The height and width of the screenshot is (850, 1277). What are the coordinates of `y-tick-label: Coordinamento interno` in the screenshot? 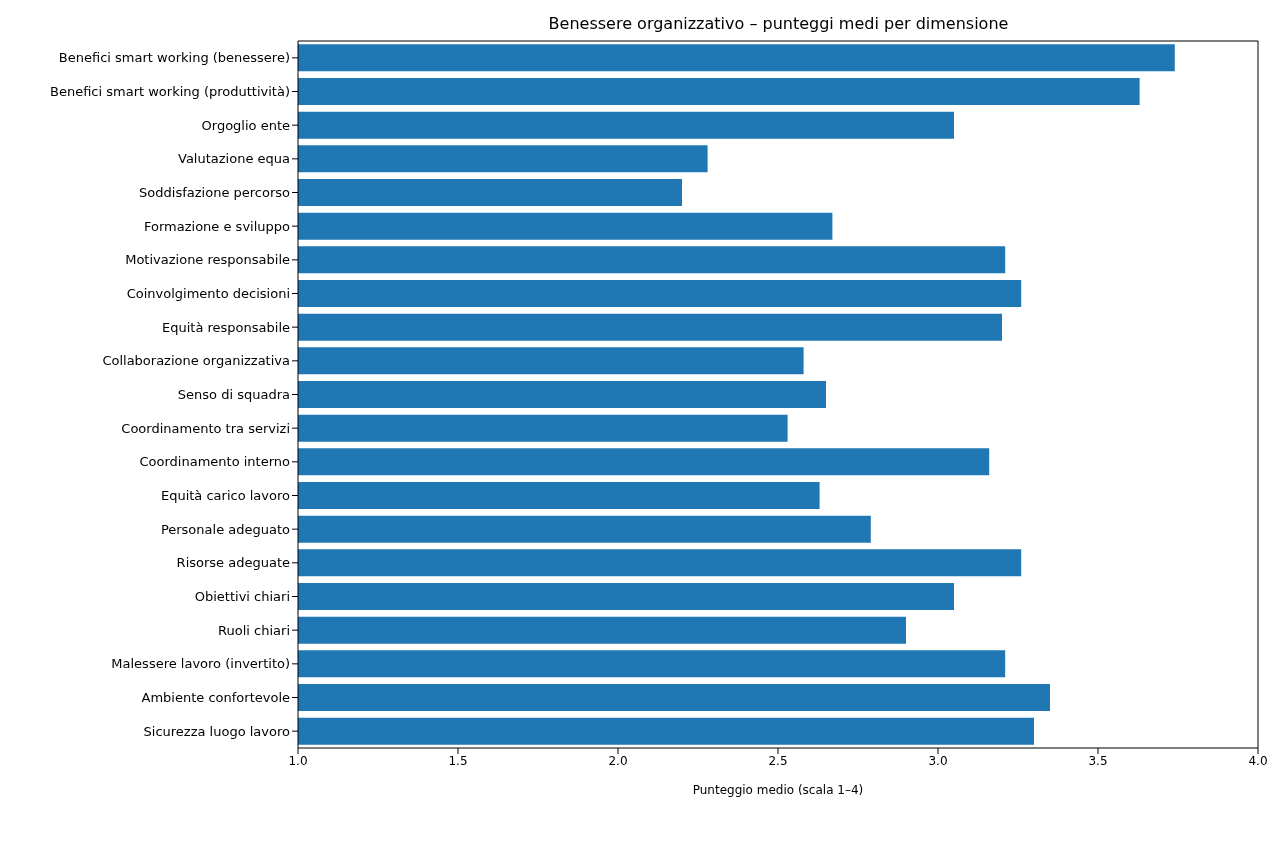 It's located at (215, 462).